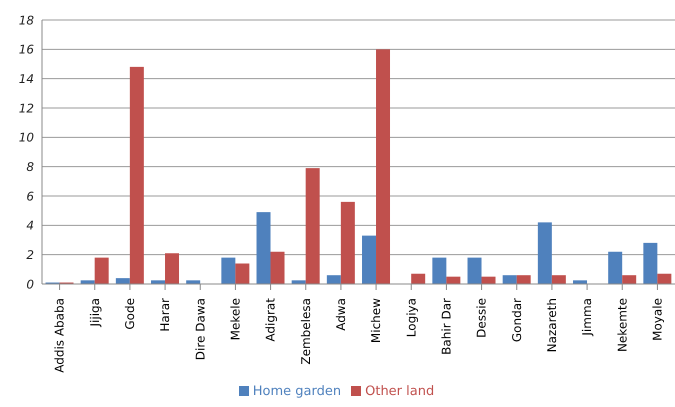  I want to click on y-tick-label: 12, so click(26, 108).